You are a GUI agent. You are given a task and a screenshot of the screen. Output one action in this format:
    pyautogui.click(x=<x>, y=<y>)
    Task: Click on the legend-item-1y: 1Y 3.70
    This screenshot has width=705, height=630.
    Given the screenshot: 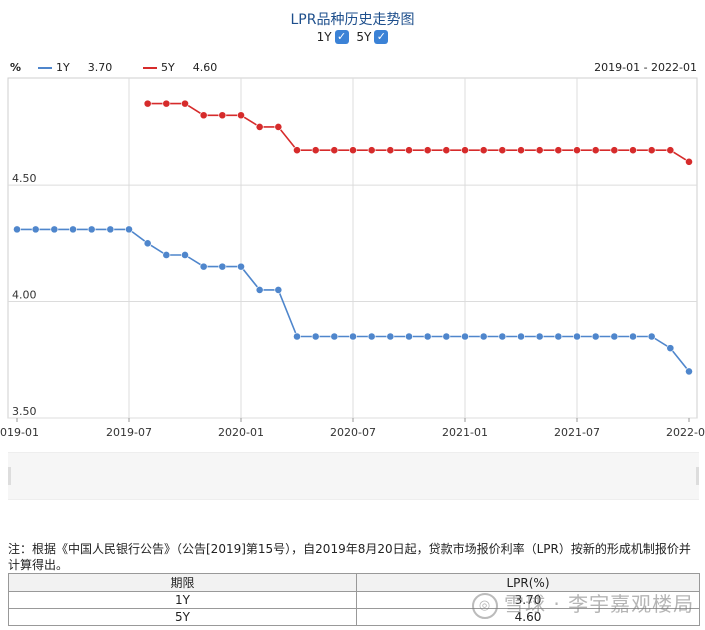 What is the action you would take?
    pyautogui.click(x=75, y=67)
    